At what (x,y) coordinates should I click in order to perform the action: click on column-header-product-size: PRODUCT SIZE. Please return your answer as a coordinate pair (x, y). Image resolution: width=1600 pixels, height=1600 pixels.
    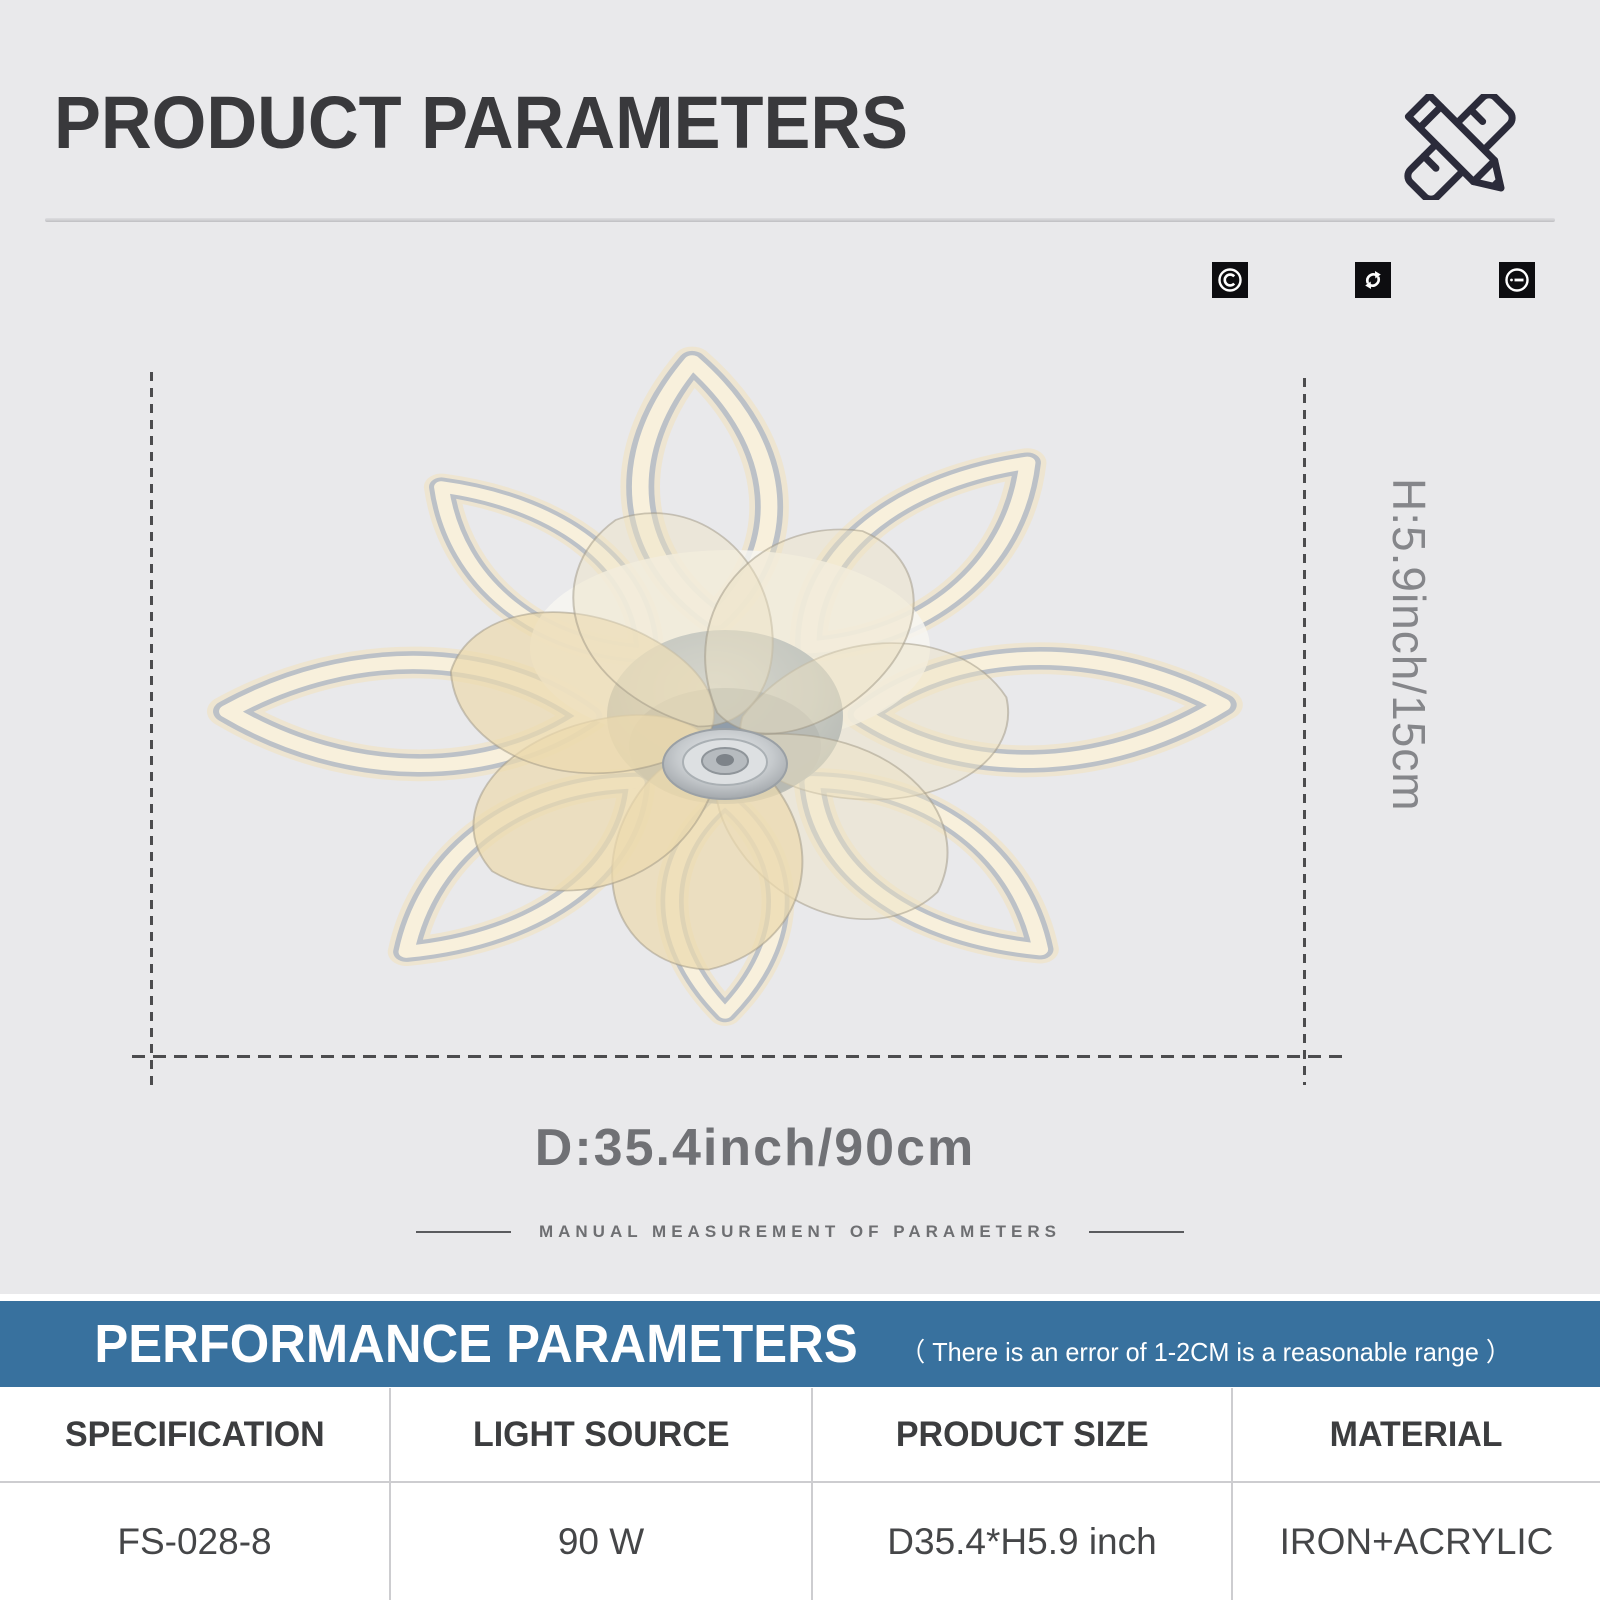
    Looking at the image, I should click on (1022, 1434).